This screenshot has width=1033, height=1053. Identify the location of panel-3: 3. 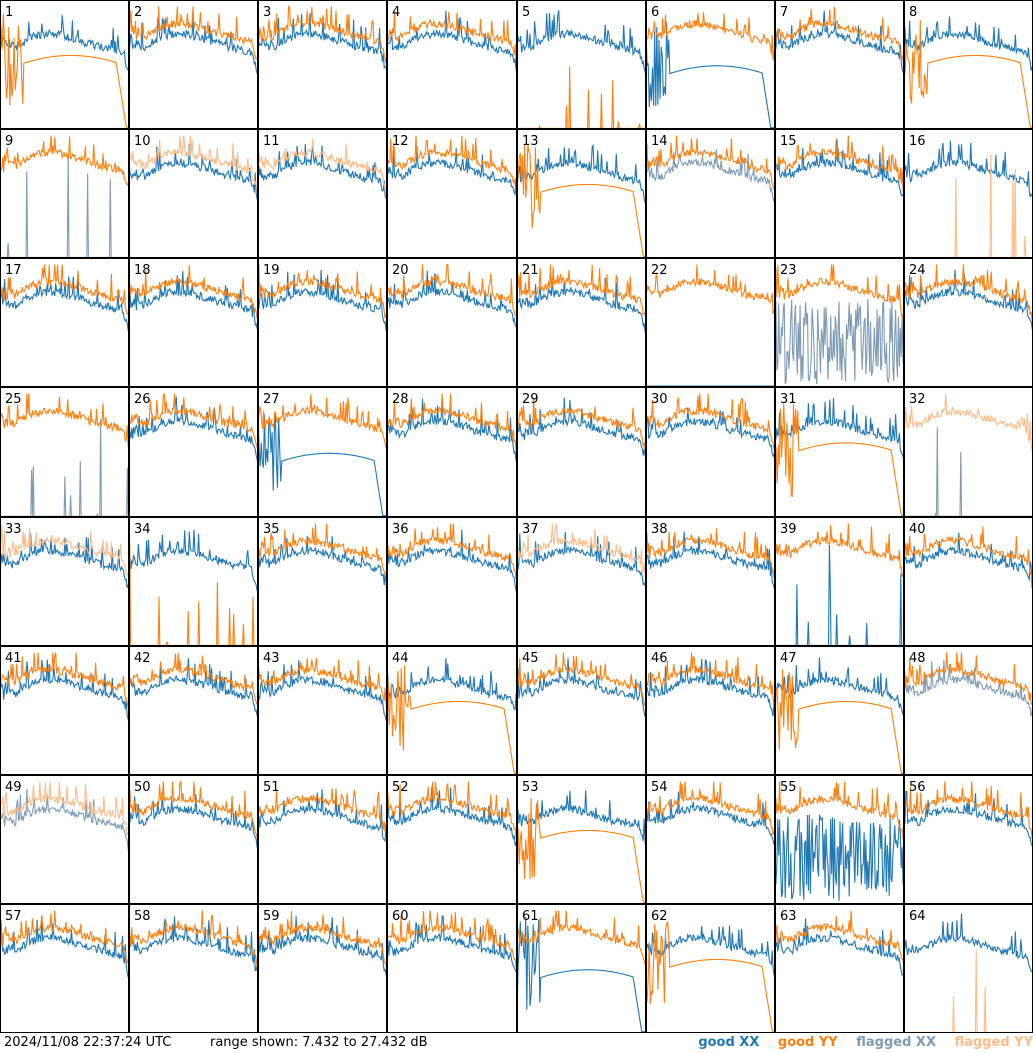
(322, 64).